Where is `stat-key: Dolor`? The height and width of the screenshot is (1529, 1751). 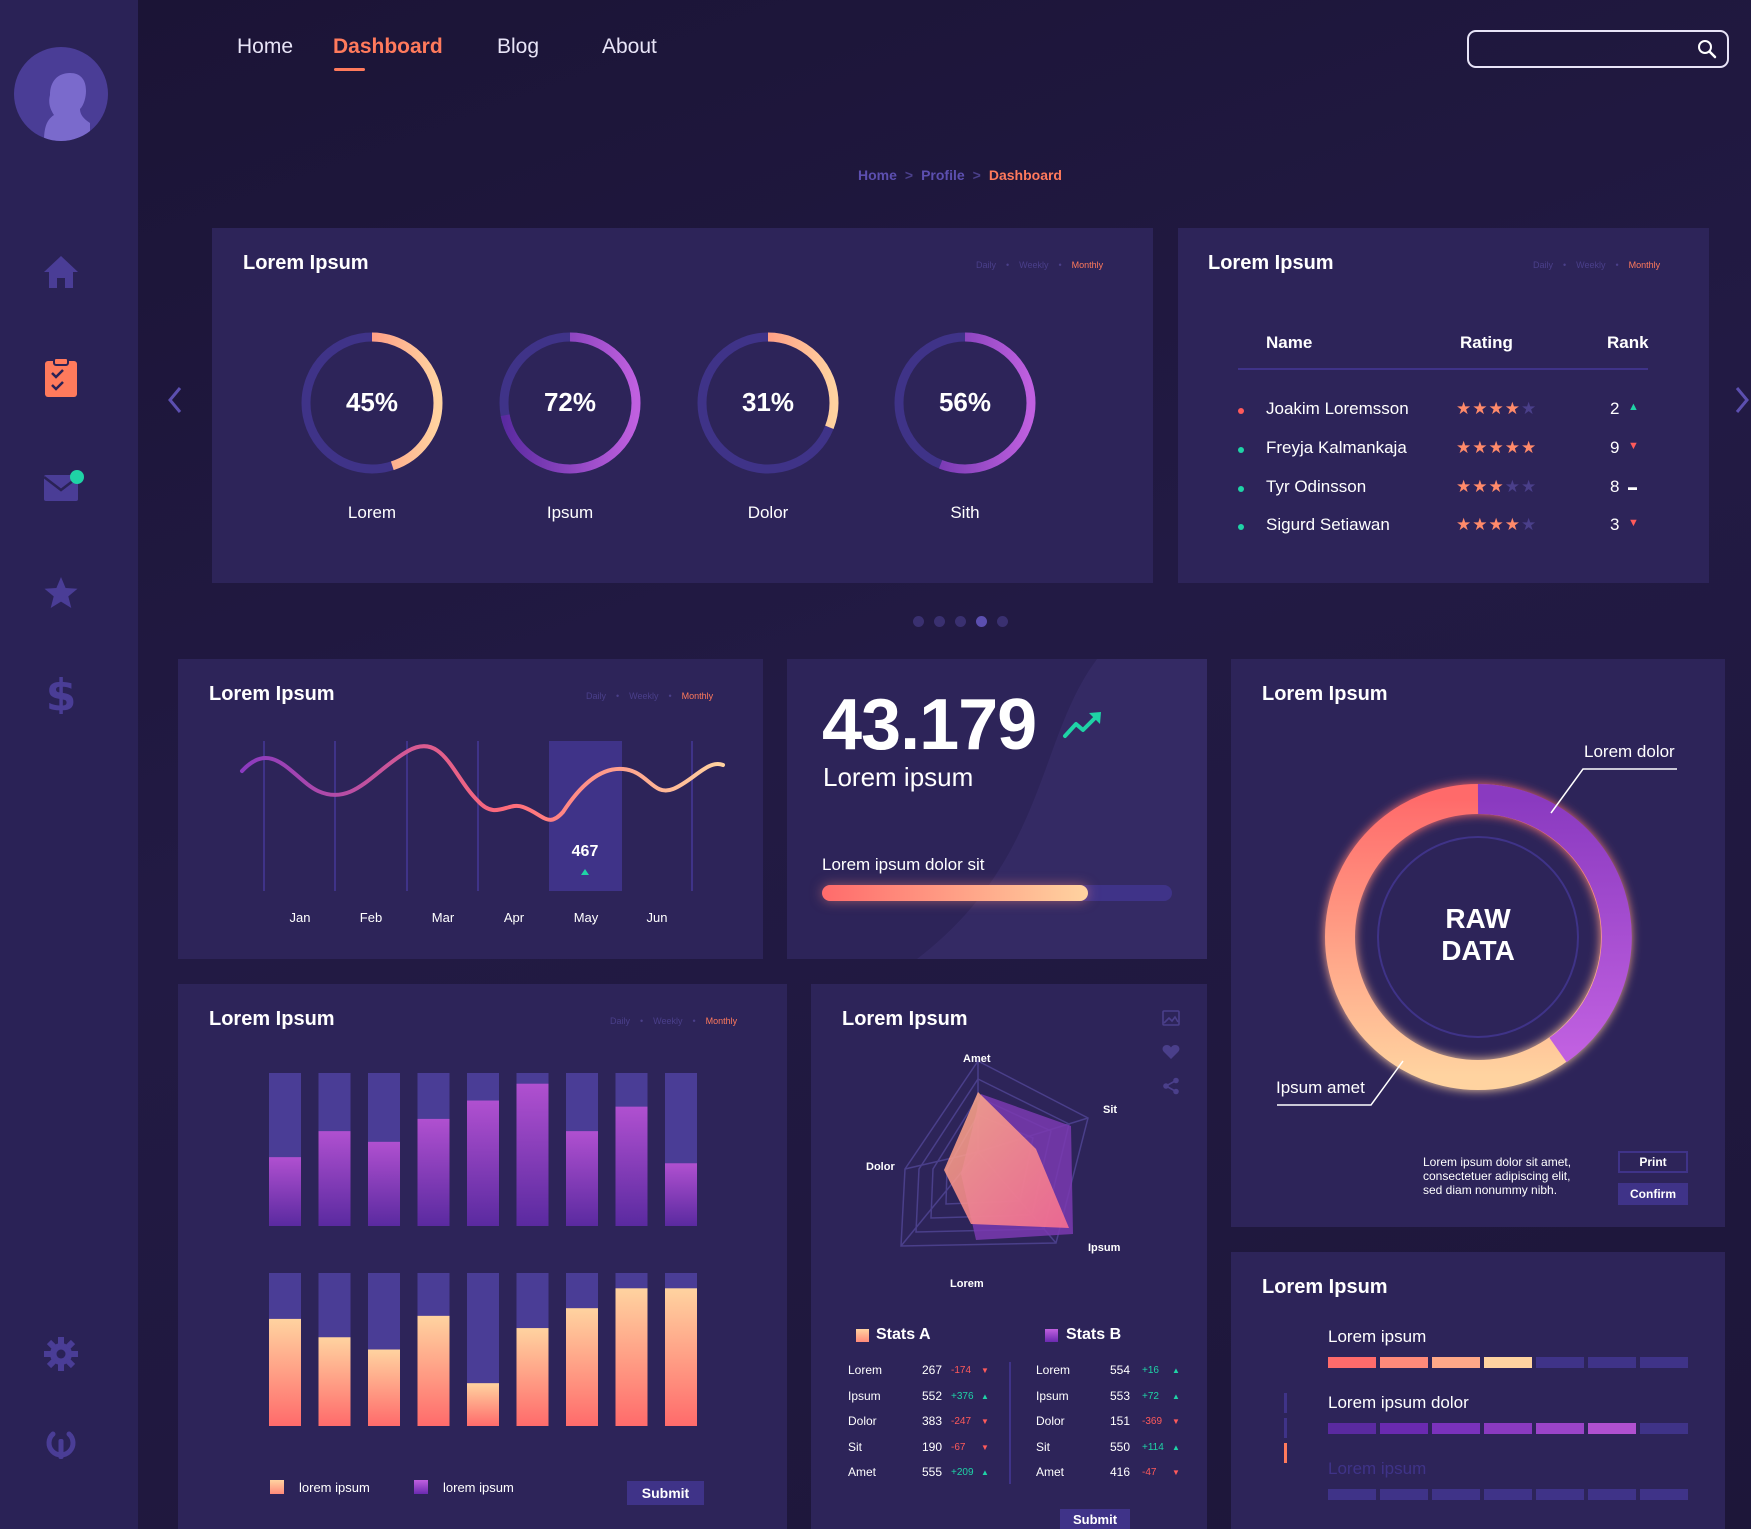 stat-key: Dolor is located at coordinates (862, 1421).